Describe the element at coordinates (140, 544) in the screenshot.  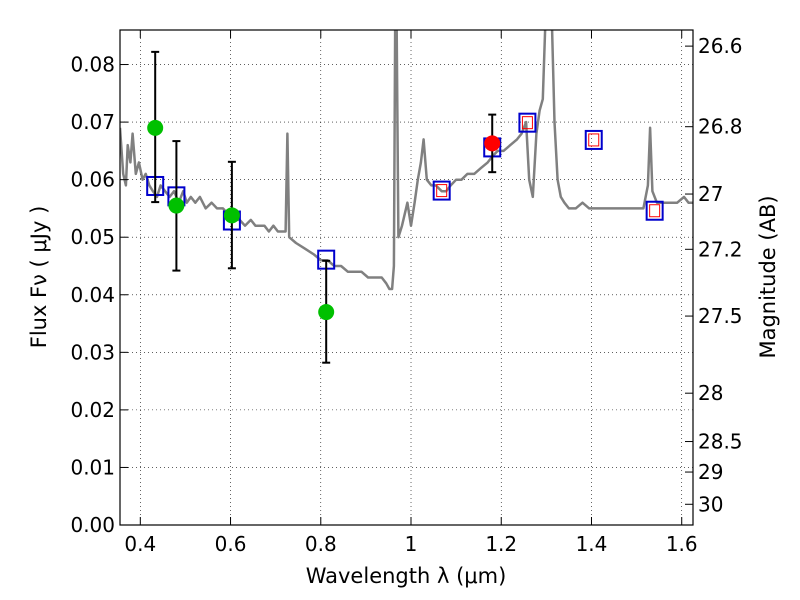
I see `x-tick-label: 0.4` at that location.